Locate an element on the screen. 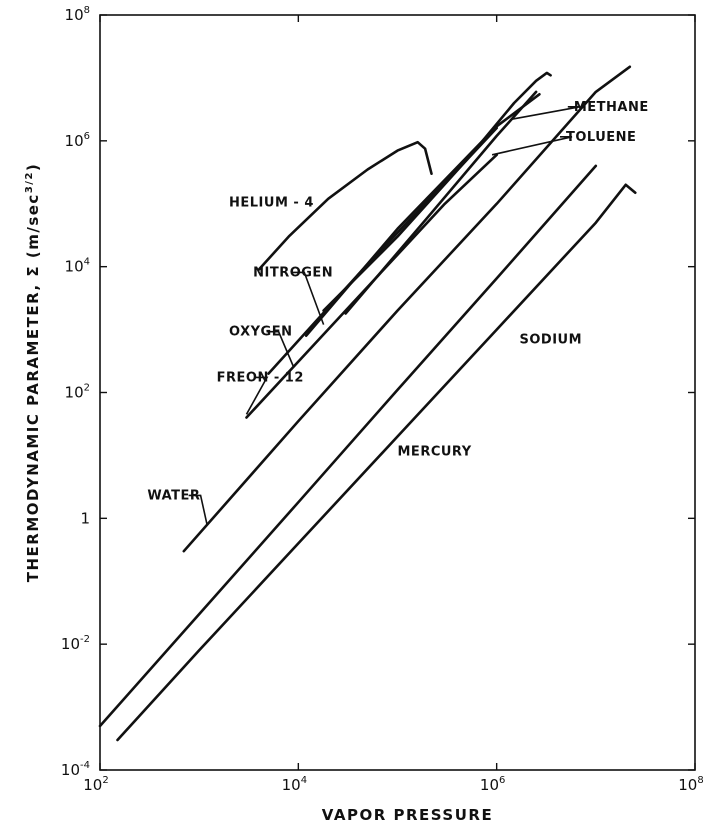 The height and width of the screenshot is (827, 707). y-tick-label: 10⁻⁴ is located at coordinates (75, 769).